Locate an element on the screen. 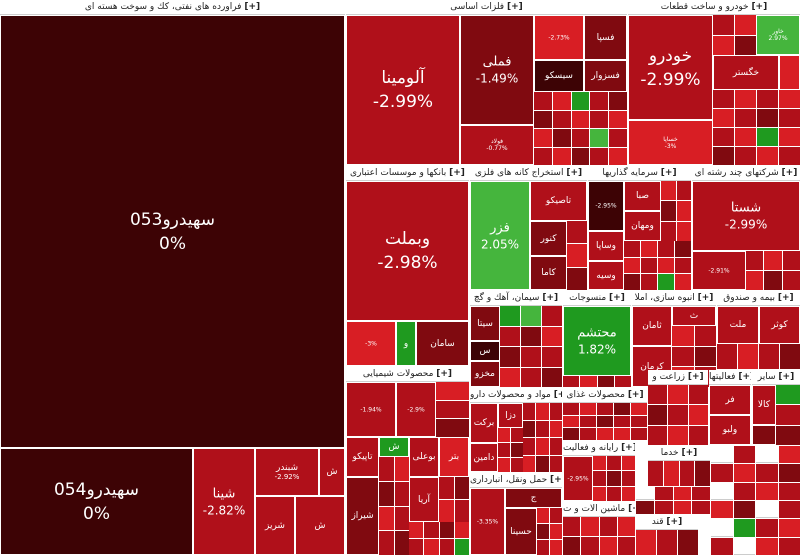 This screenshot has width=800, height=555. sector-auto-header: خودرو و ساخت قطعات [+] is located at coordinates (714, 7).